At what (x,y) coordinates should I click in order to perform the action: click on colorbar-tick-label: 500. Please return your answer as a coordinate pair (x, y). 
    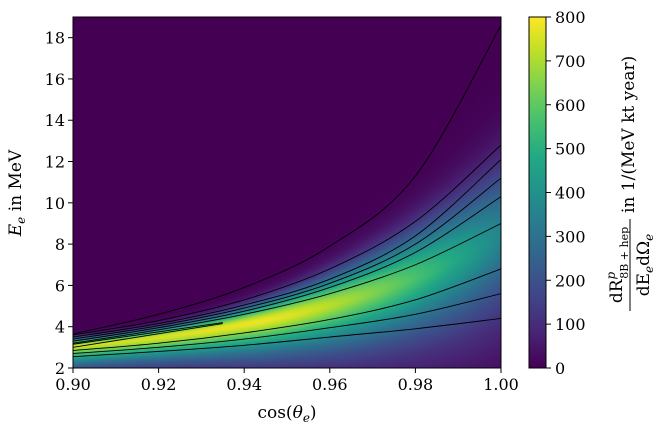
    Looking at the image, I should click on (570, 149).